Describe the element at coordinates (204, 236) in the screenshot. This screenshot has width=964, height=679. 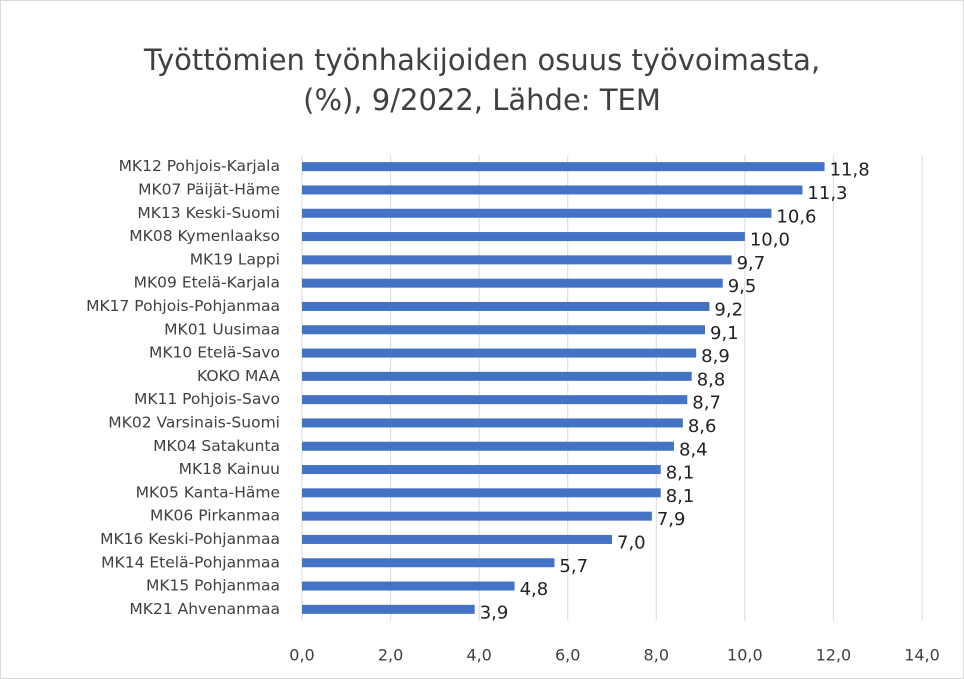
I see `y-tick-label: MK08 Kymenlaakso` at that location.